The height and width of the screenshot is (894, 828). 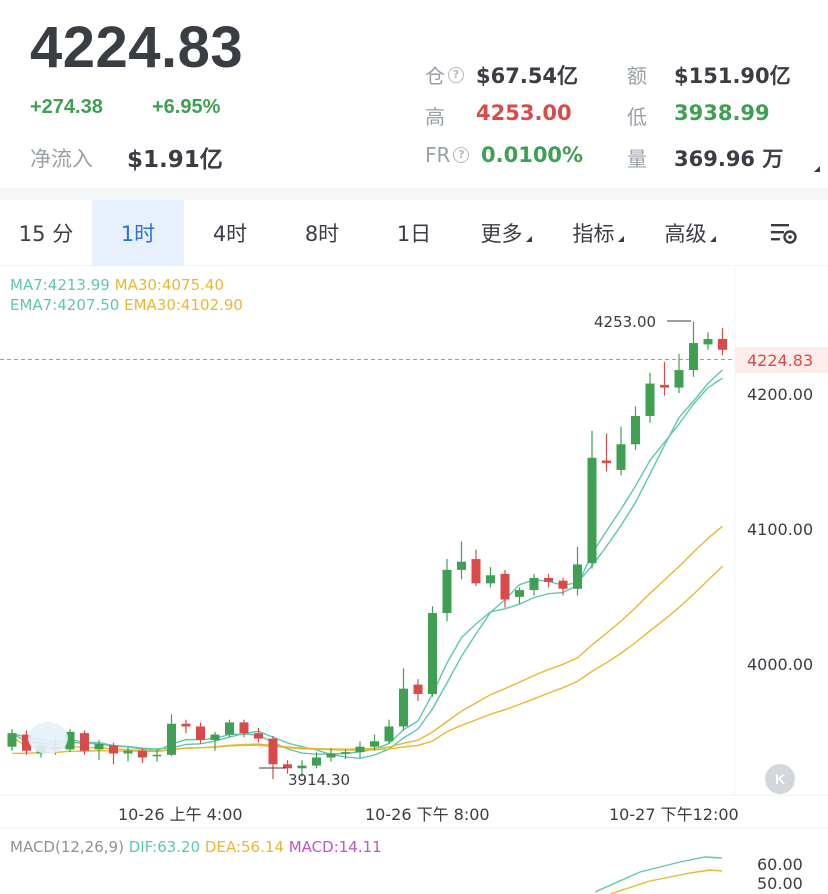 What do you see at coordinates (48, 738) in the screenshot?
I see `crosshair-highlight` at bounding box center [48, 738].